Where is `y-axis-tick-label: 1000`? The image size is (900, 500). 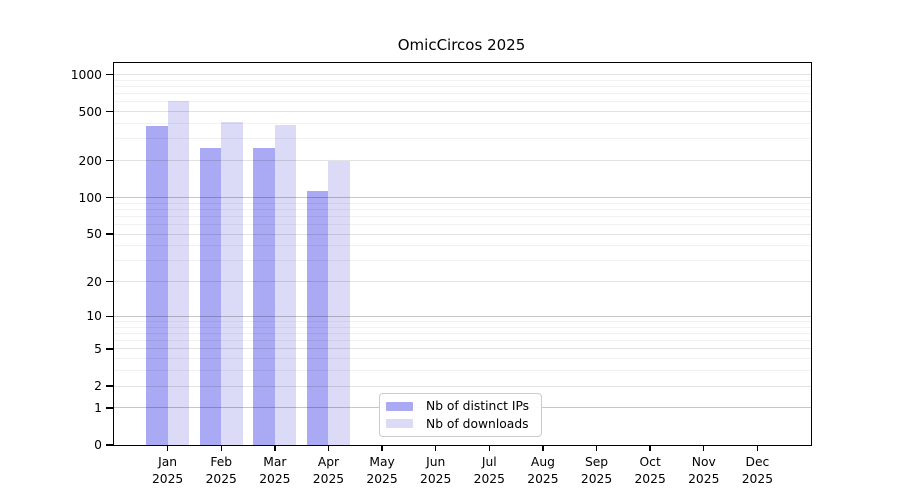
y-axis-tick-label: 1000 is located at coordinates (86, 74).